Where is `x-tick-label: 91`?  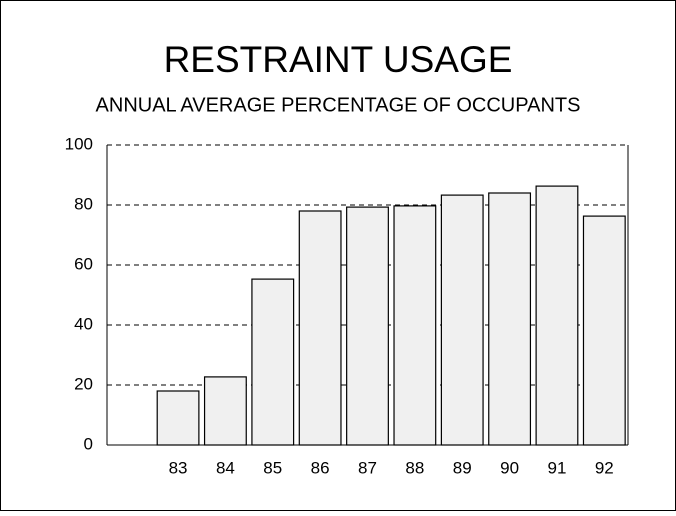 x-tick-label: 91 is located at coordinates (556, 467).